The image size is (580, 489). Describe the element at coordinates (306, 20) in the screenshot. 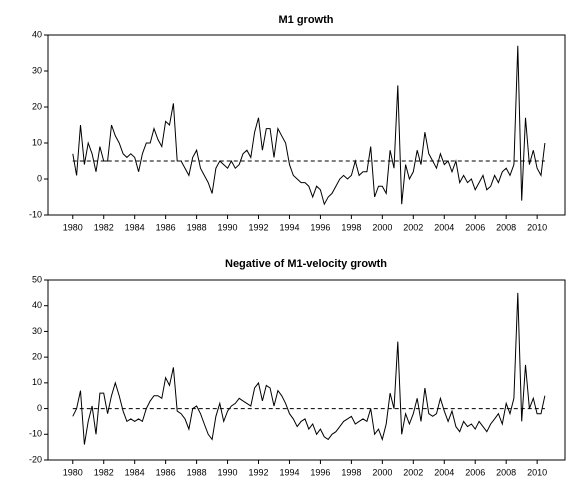

I see `chart-title: M1 growth` at that location.